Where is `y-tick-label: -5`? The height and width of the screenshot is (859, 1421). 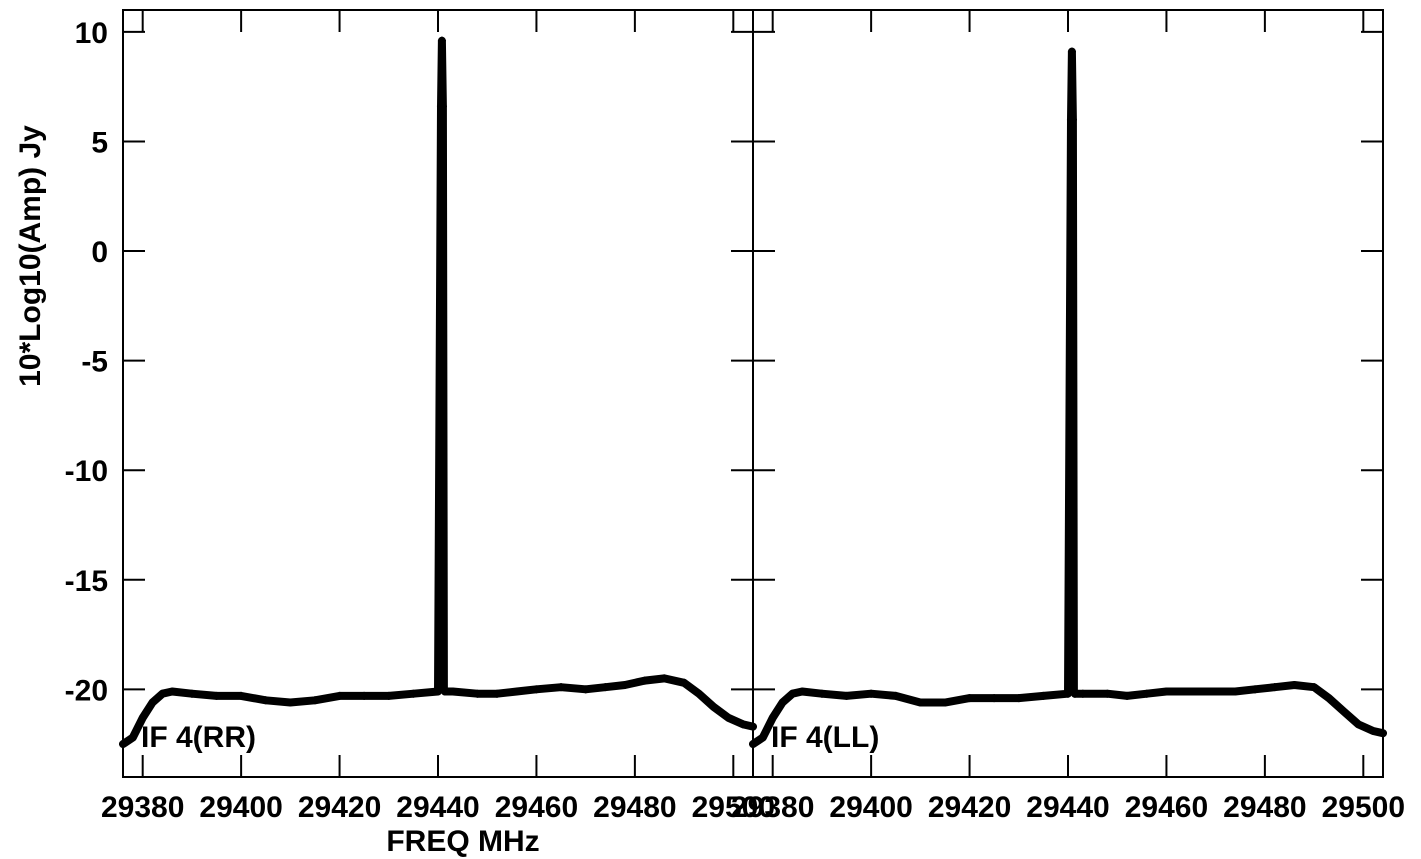
y-tick-label: -5 is located at coordinates (94, 362).